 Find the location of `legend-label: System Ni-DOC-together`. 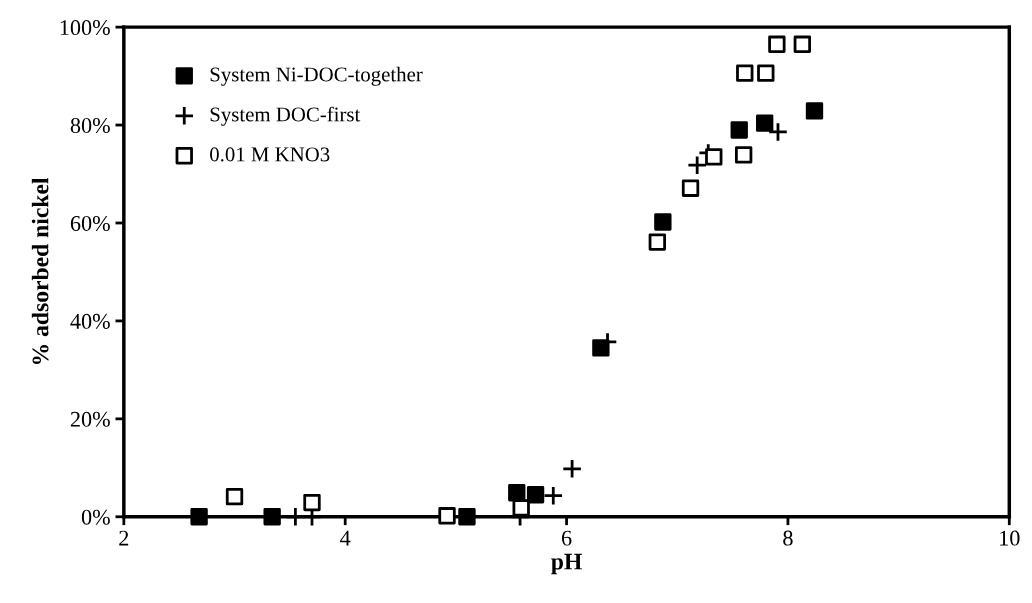

legend-label: System Ni-DOC-together is located at coordinates (316, 76).